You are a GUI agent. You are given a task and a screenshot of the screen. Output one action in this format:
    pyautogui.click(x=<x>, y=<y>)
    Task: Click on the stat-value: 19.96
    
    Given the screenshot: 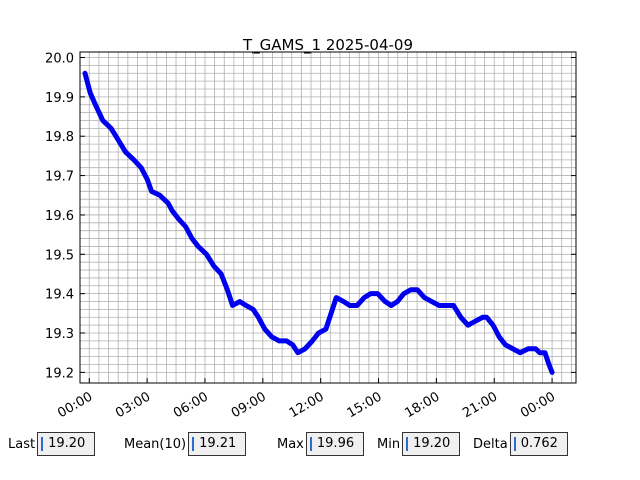 What is the action you would take?
    pyautogui.click(x=334, y=444)
    